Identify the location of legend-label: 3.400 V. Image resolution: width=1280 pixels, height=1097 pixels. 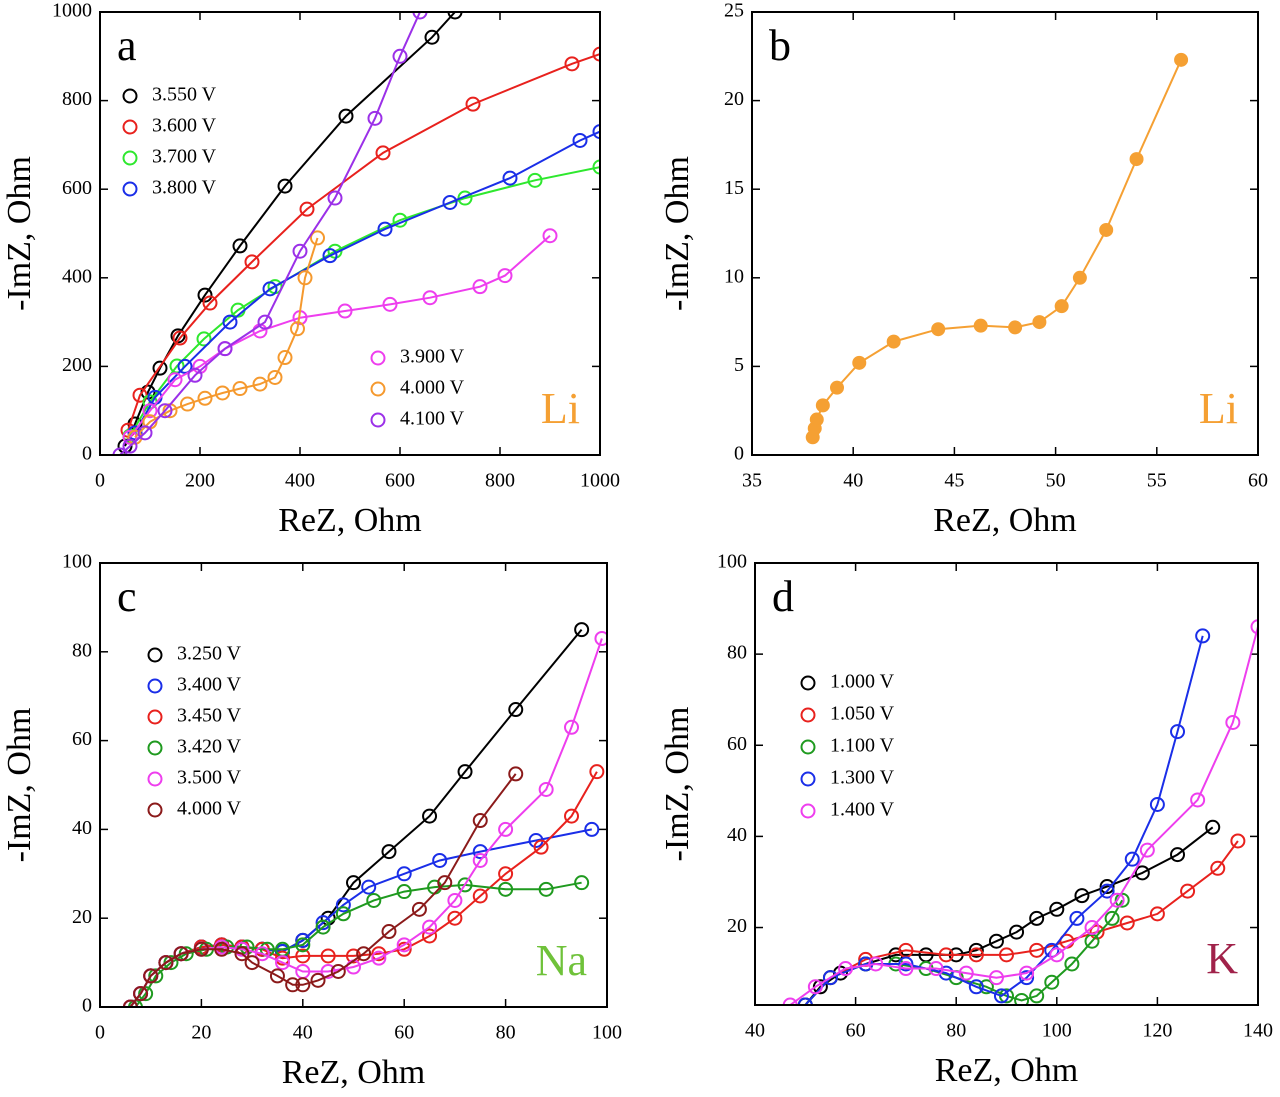
(209, 685).